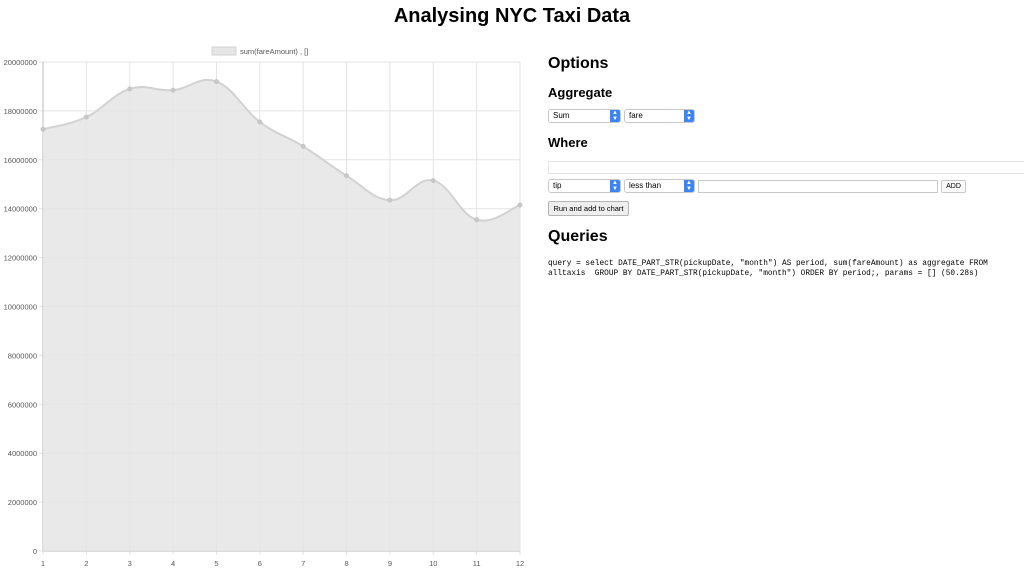  I want to click on x-tick-label: 10, so click(433, 563).